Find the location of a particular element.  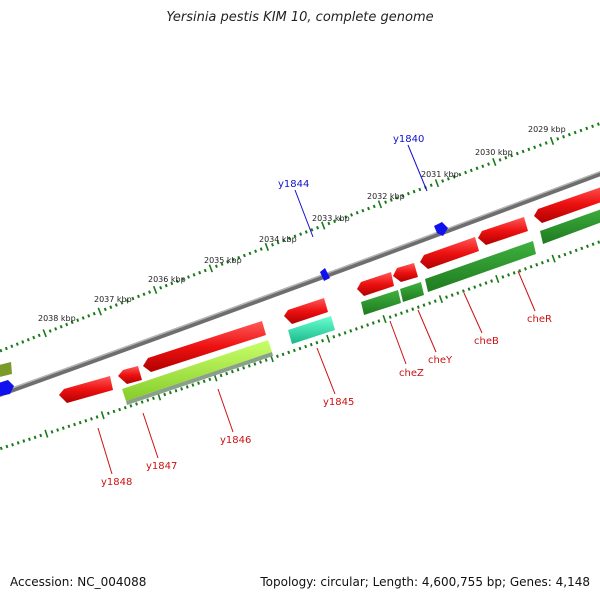

cds-forward-right-edge is located at coordinates (567, 203).